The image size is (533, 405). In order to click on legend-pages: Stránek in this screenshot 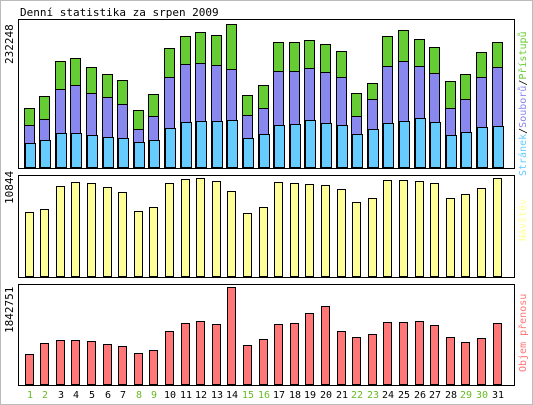, I will do `click(523, 155)`.